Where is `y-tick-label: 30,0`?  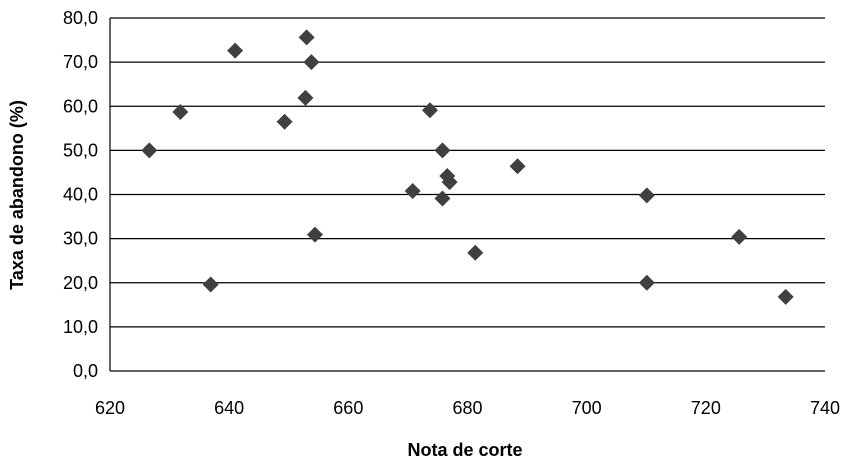 y-tick-label: 30,0 is located at coordinates (80, 239).